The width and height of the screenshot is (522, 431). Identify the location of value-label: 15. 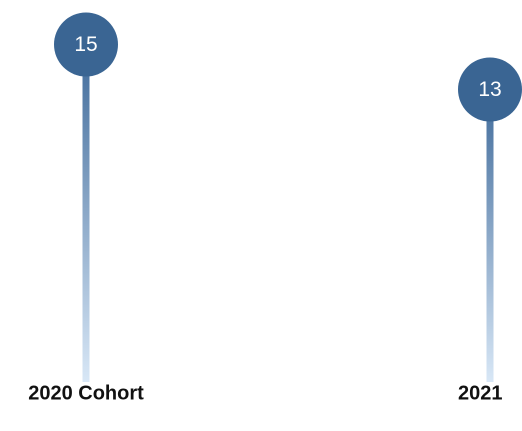
(85, 44).